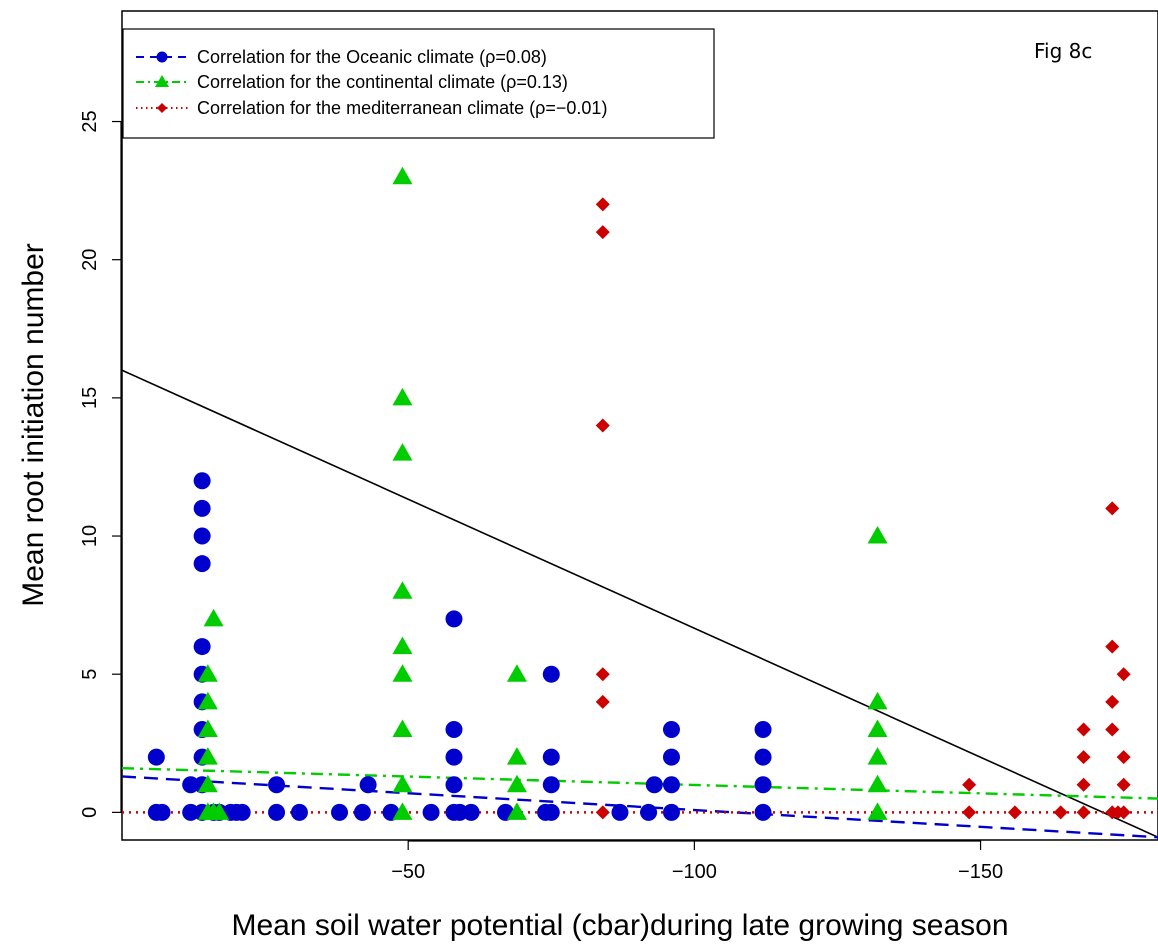  Describe the element at coordinates (90, 812) in the screenshot. I see `y-tick-label: 0` at that location.